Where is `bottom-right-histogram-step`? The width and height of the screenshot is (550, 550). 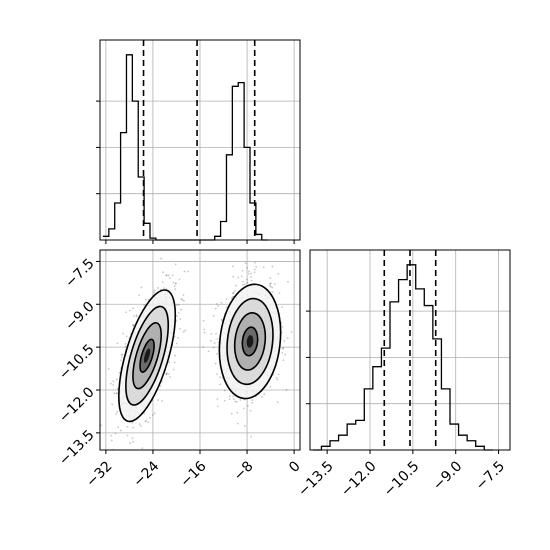
bottom-right-histogram-step is located at coordinates (402, 357).